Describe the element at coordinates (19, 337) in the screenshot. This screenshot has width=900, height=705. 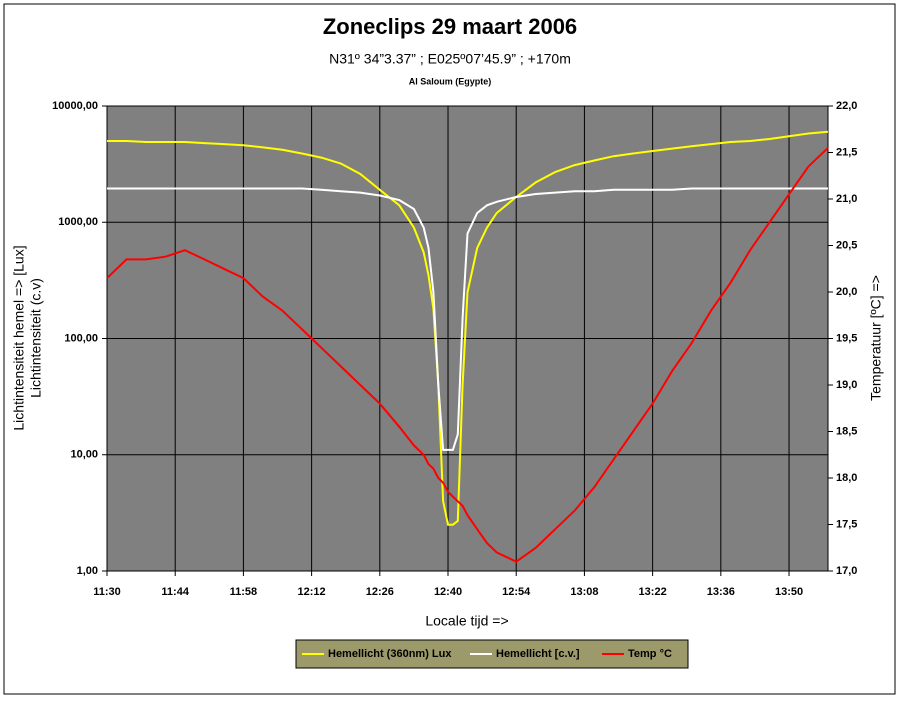
I see `y-axis-label: Lichtintensiteit hemel => [Lux]` at that location.